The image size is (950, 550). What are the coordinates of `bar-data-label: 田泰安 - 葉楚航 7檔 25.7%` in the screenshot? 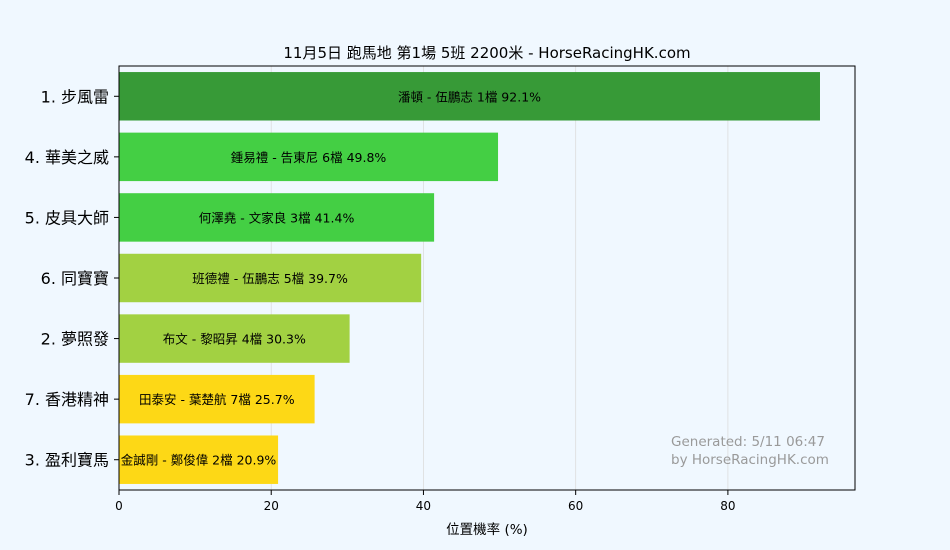 It's located at (217, 399).